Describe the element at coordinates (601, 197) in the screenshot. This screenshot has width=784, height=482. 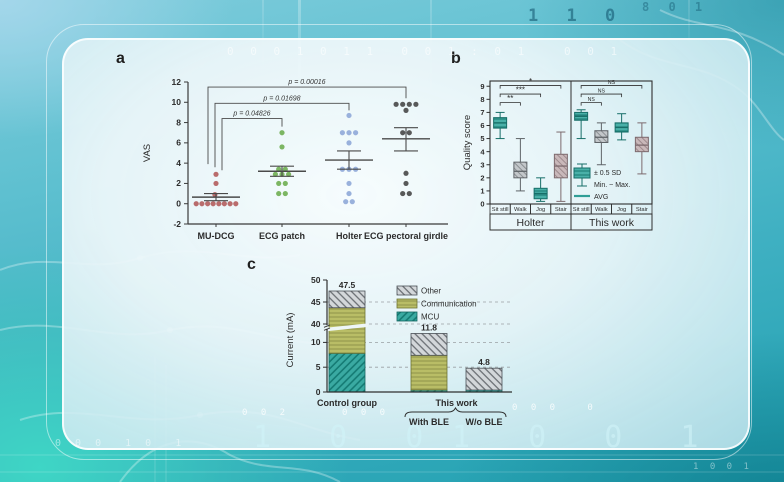
I see `legend-avg-label: AVG` at that location.